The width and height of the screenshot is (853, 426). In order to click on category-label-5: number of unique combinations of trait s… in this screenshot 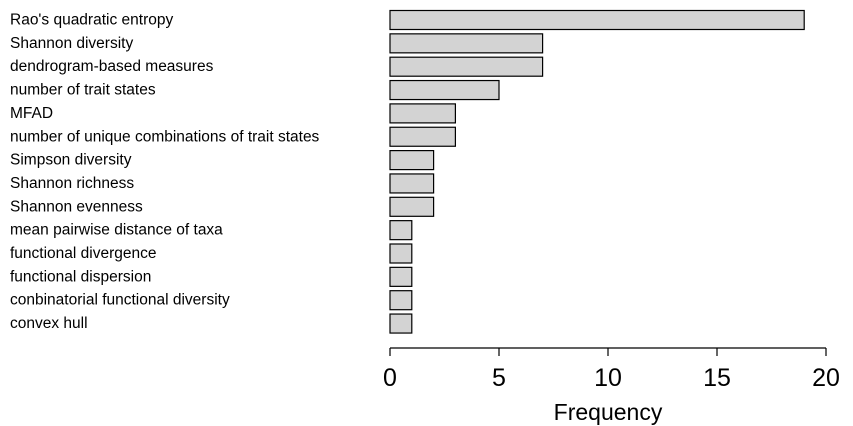, I will do `click(165, 136)`.